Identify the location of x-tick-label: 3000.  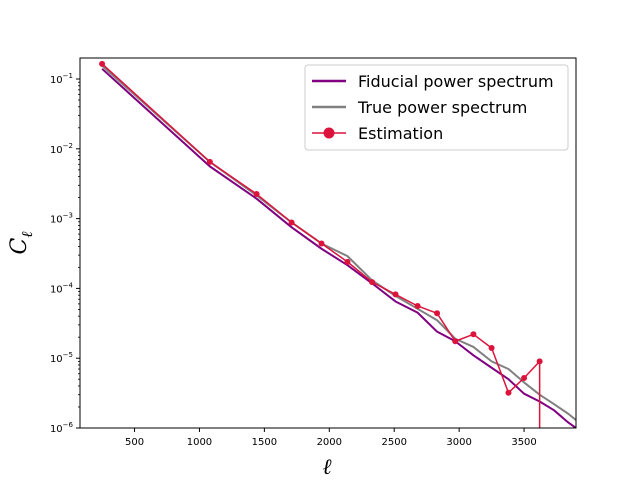
(458, 442).